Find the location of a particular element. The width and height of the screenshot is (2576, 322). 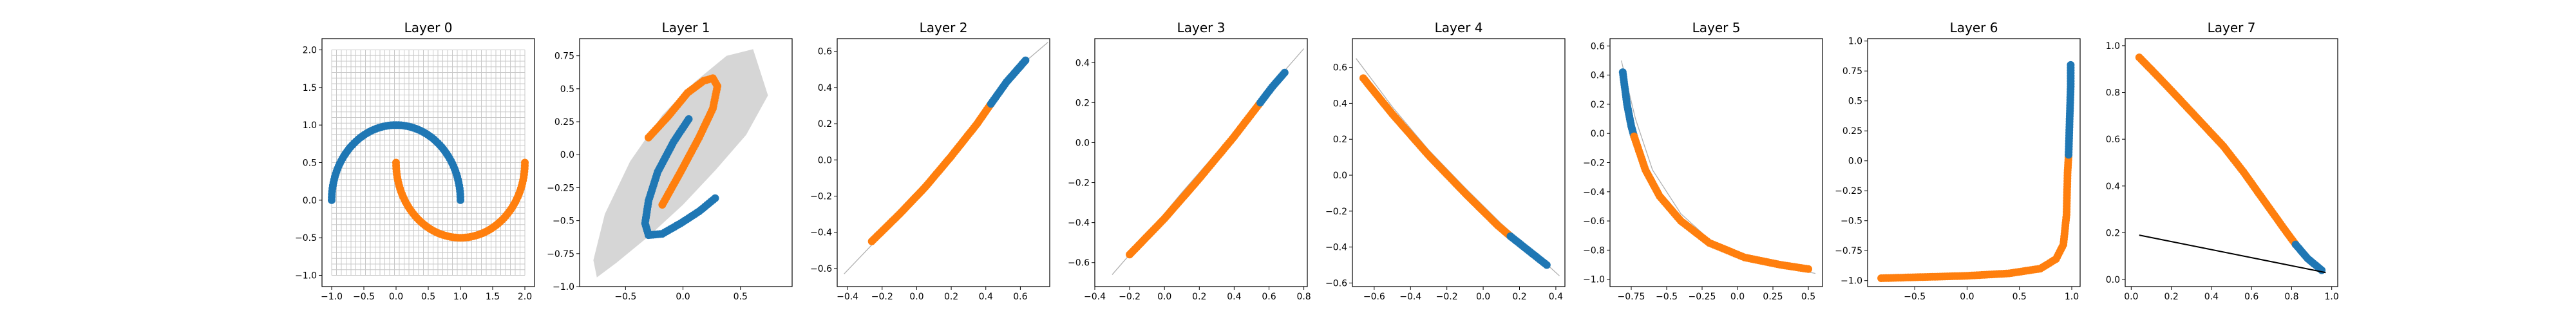

panel-title: Layer 2 is located at coordinates (944, 28).